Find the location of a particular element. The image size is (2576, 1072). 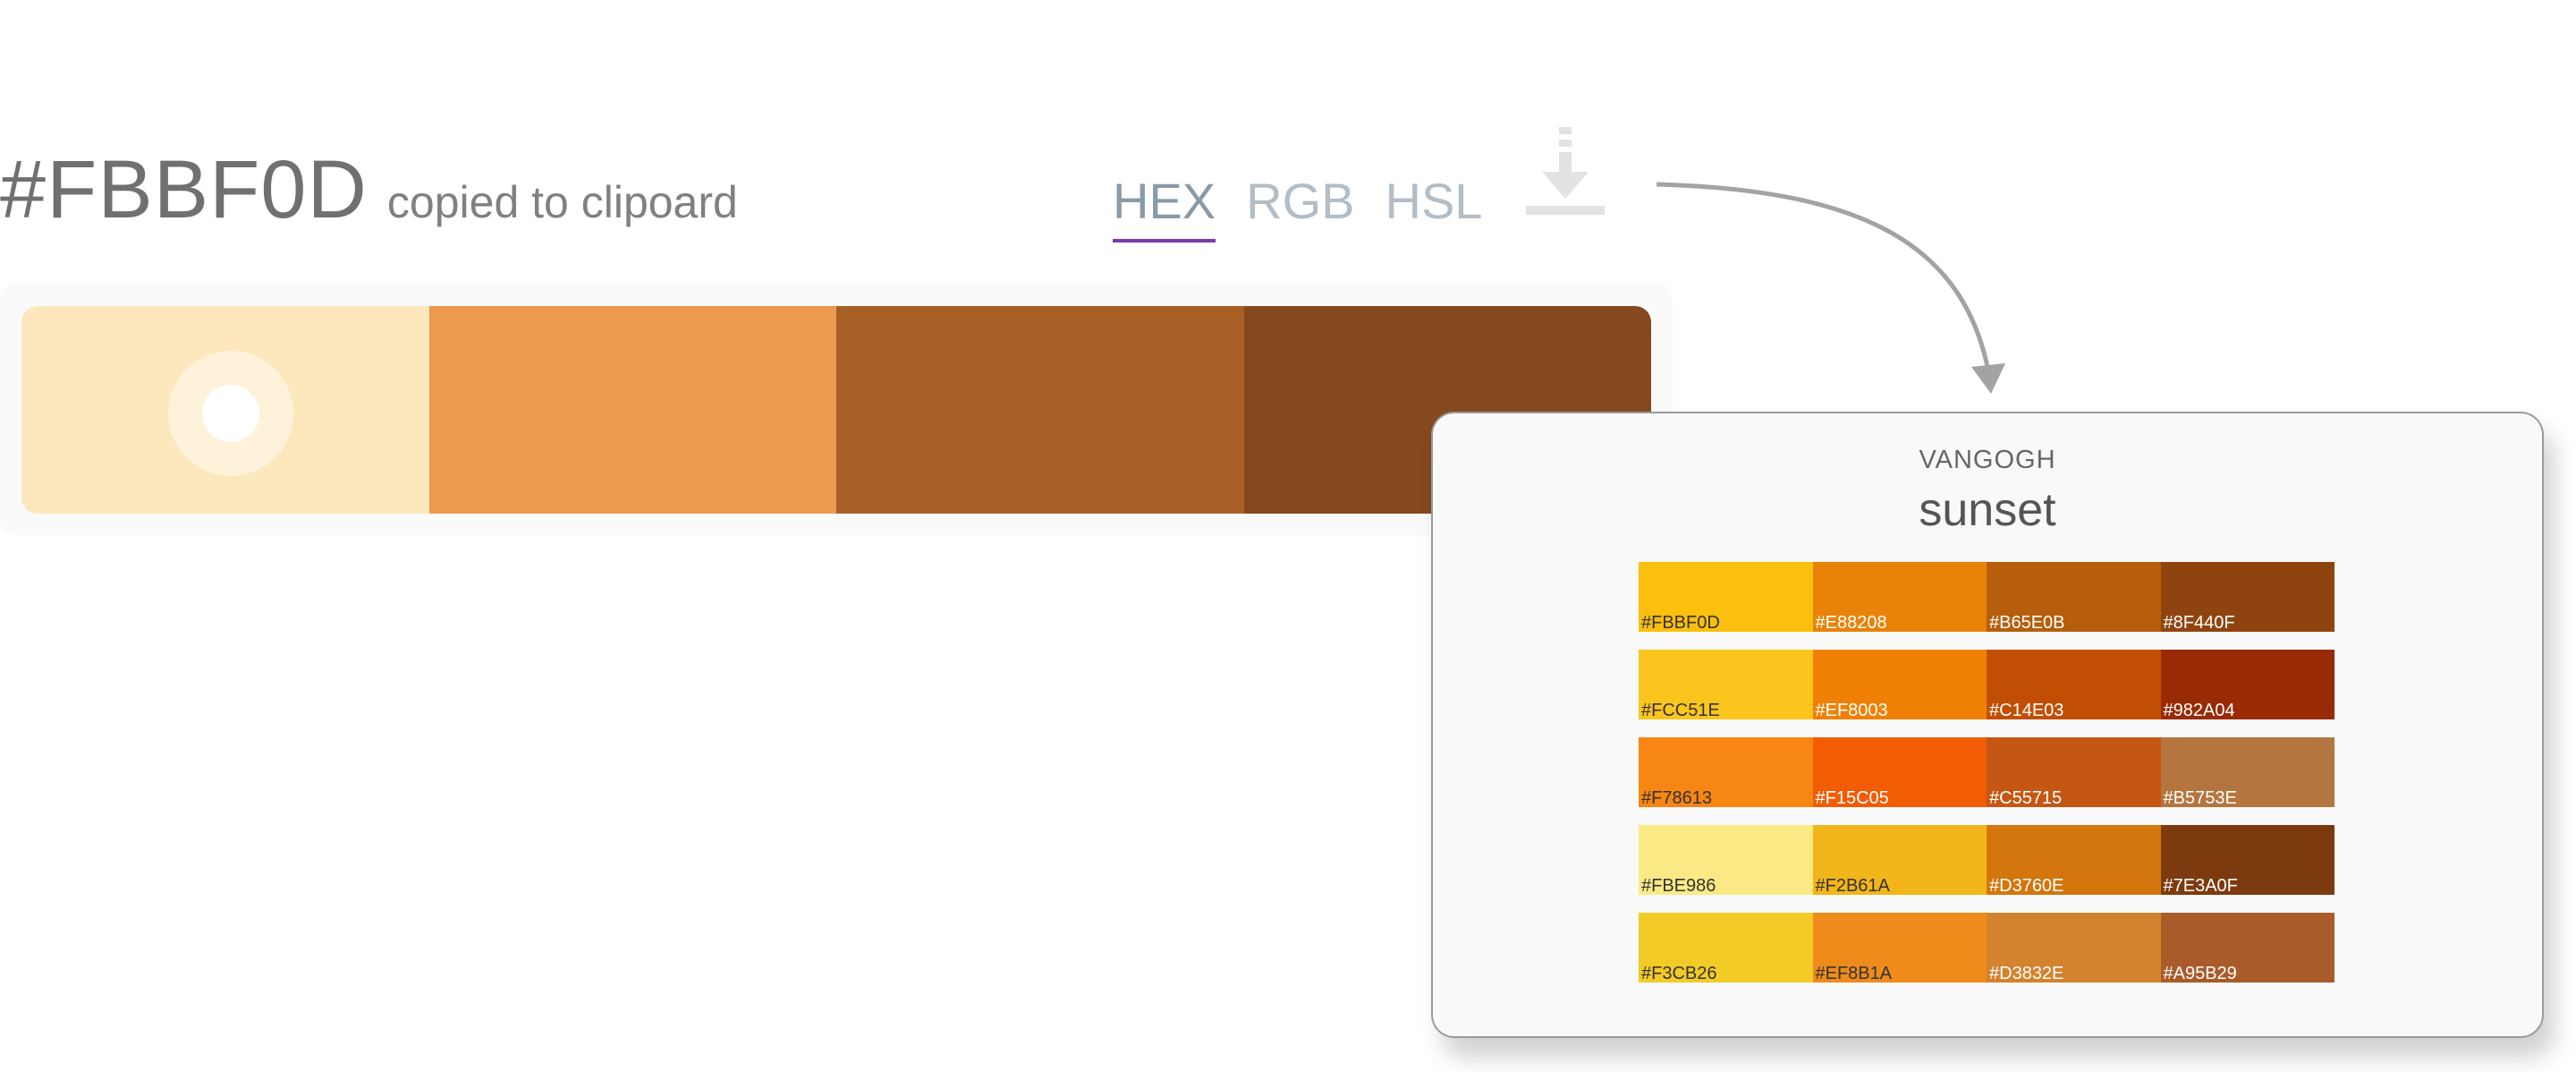

card-color-swatch: #C14E03 is located at coordinates (2074, 685).